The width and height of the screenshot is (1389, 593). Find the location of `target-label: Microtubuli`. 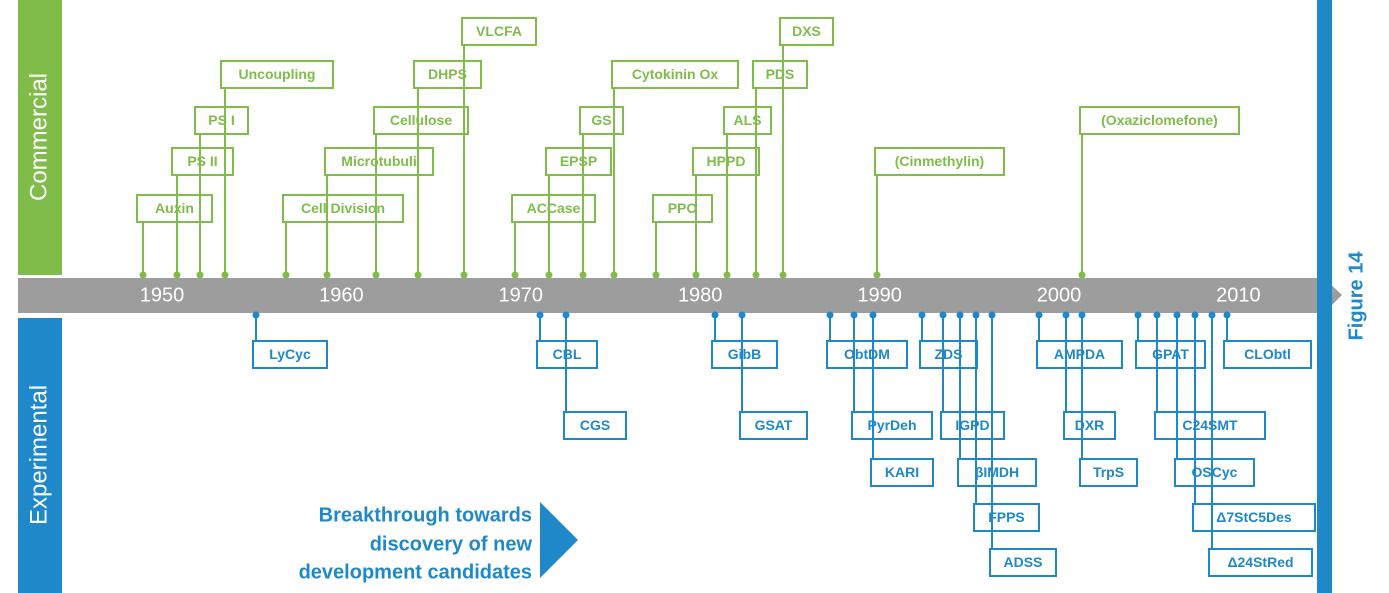

target-label: Microtubuli is located at coordinates (378, 161).